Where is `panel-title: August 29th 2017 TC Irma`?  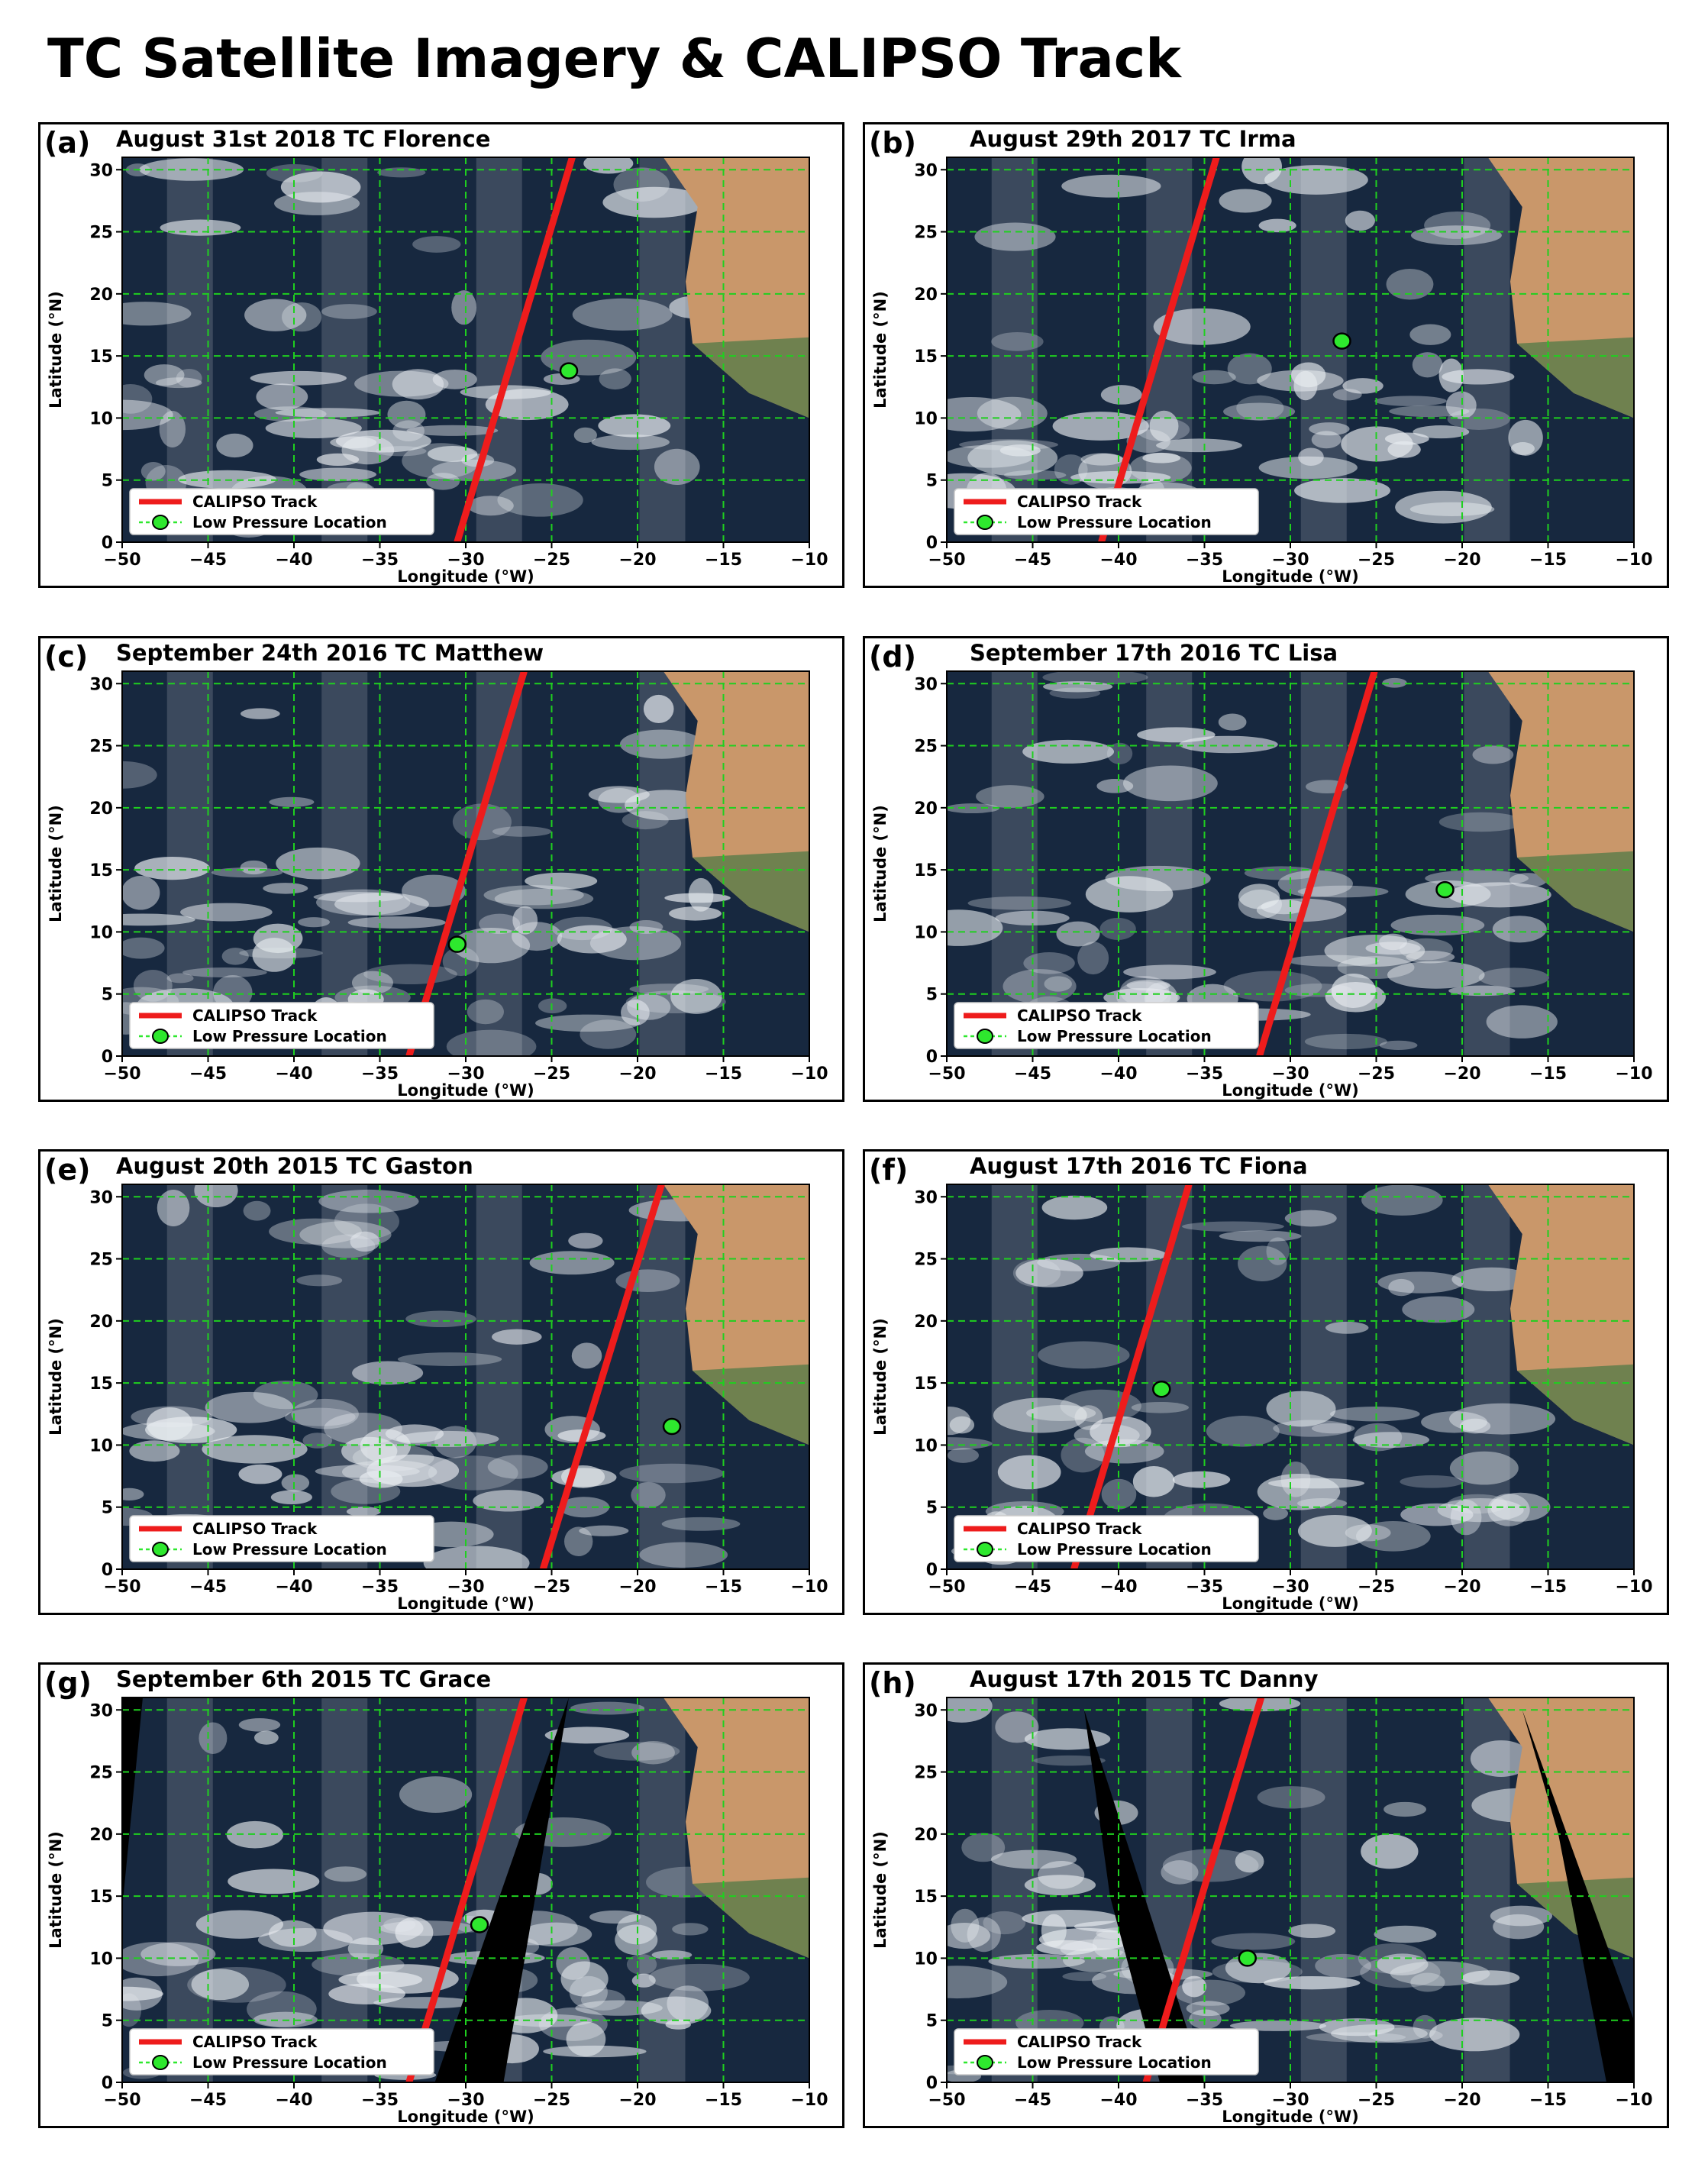
panel-title: August 29th 2017 TC Irma is located at coordinates (1133, 139).